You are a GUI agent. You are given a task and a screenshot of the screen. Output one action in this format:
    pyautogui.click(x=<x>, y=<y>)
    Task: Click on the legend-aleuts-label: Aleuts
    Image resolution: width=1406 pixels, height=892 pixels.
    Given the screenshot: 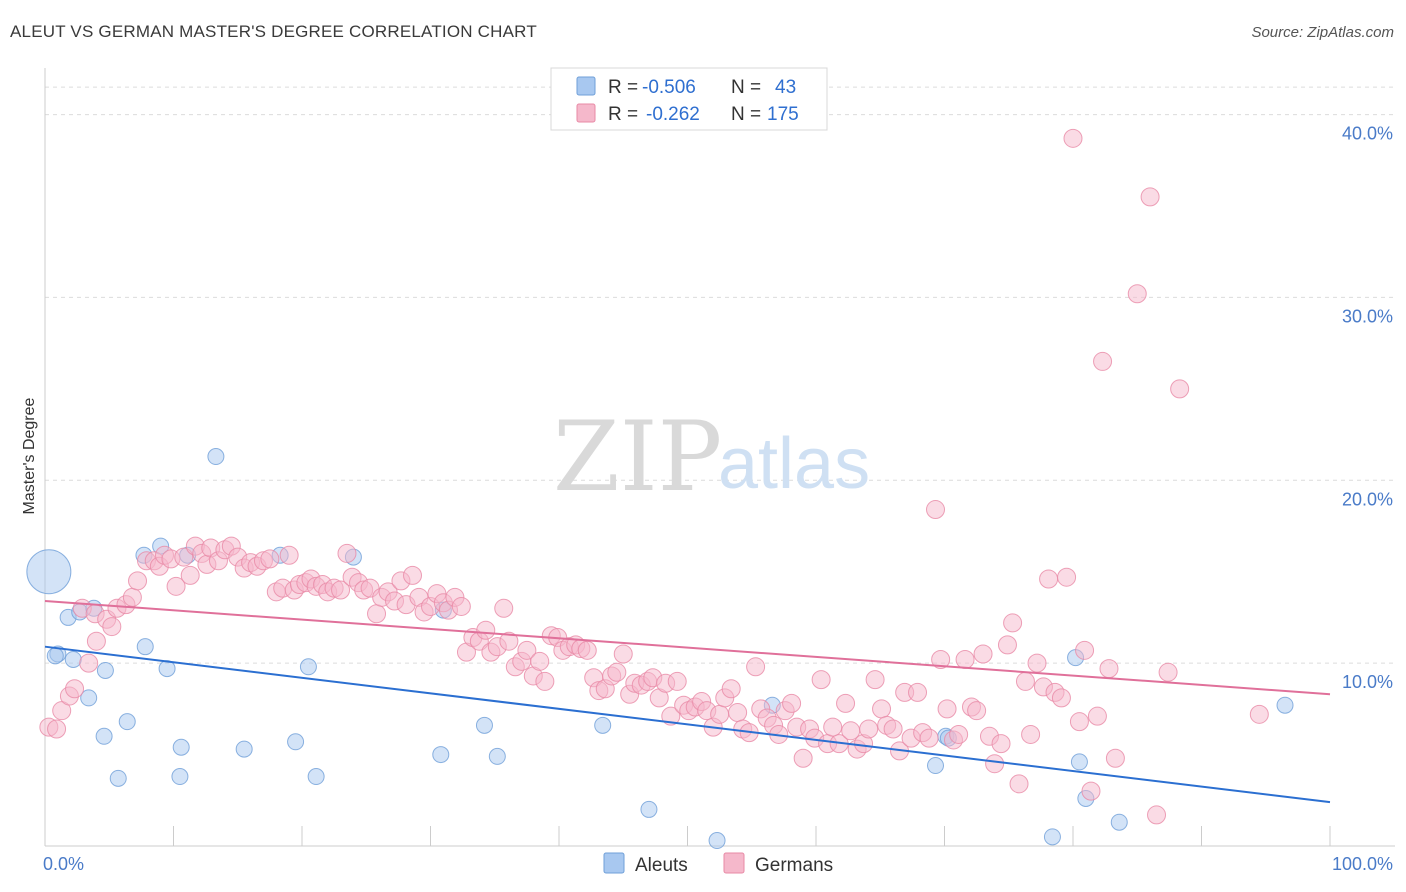 What is the action you would take?
    pyautogui.click(x=661, y=865)
    